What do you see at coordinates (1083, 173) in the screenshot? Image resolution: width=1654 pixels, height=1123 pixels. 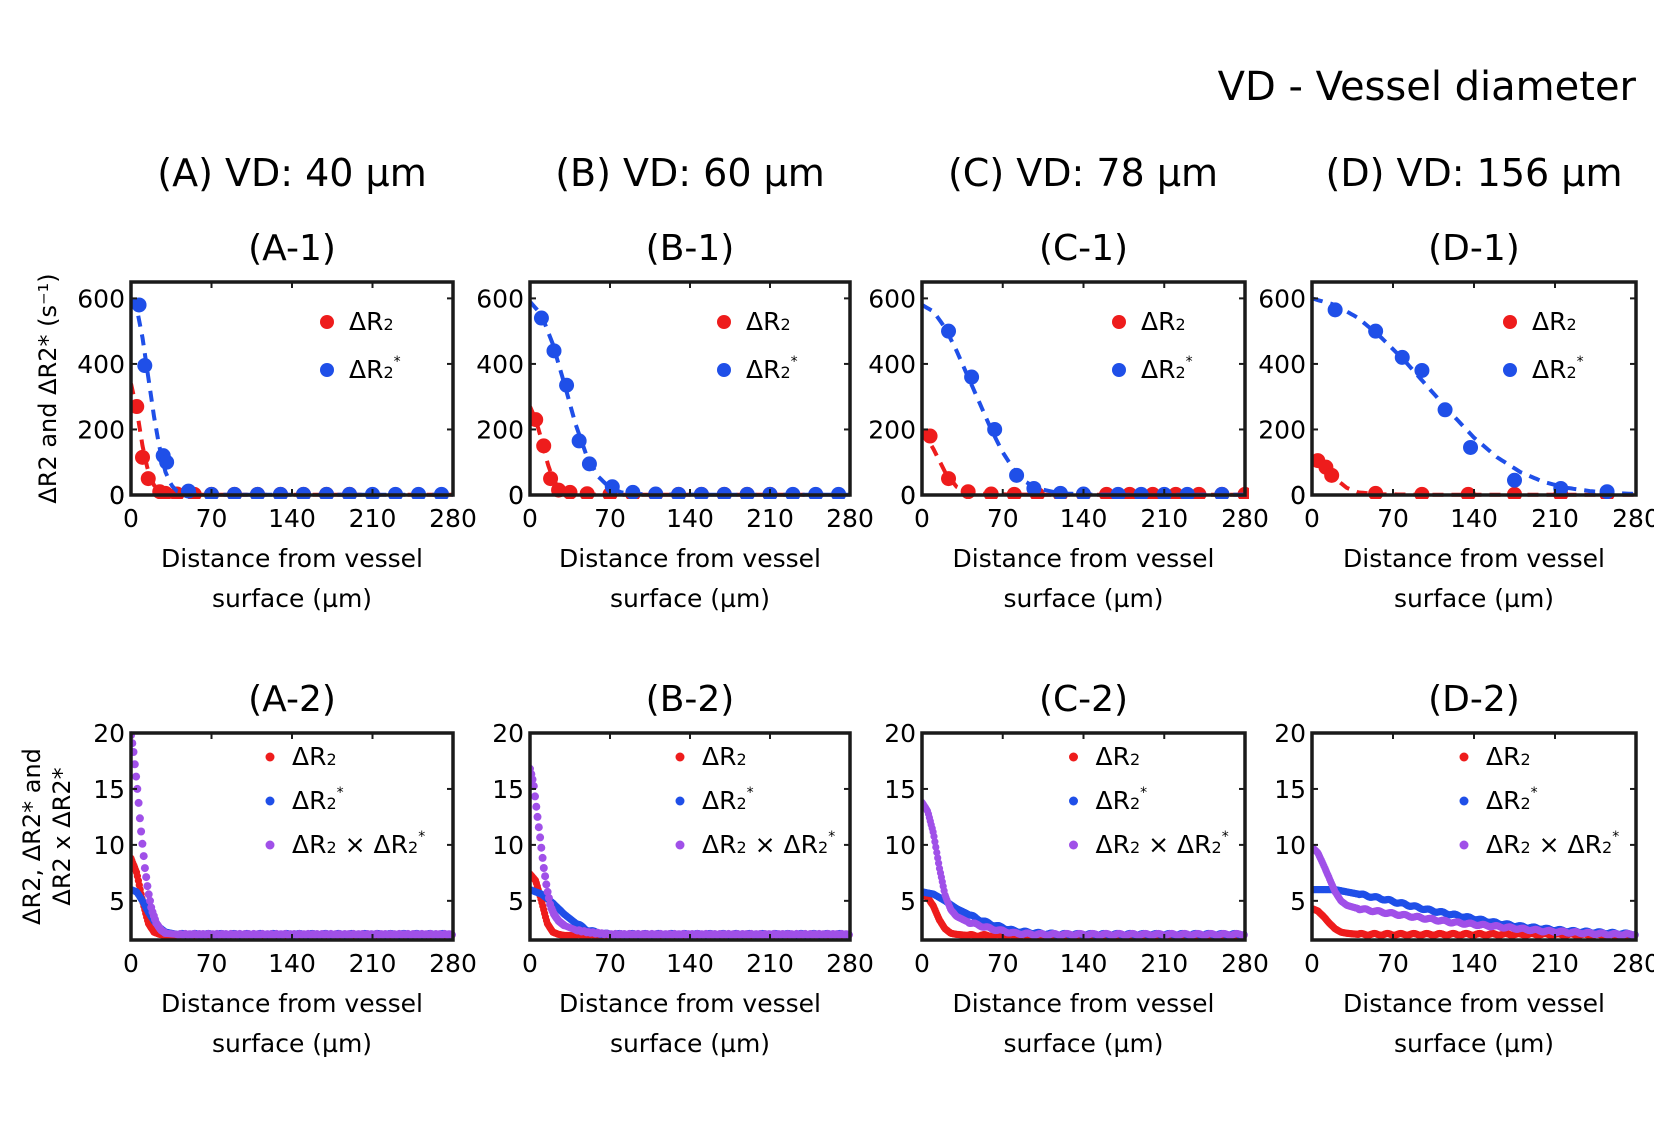 I see `column-title-c: (C) VD: 78 µm` at bounding box center [1083, 173].